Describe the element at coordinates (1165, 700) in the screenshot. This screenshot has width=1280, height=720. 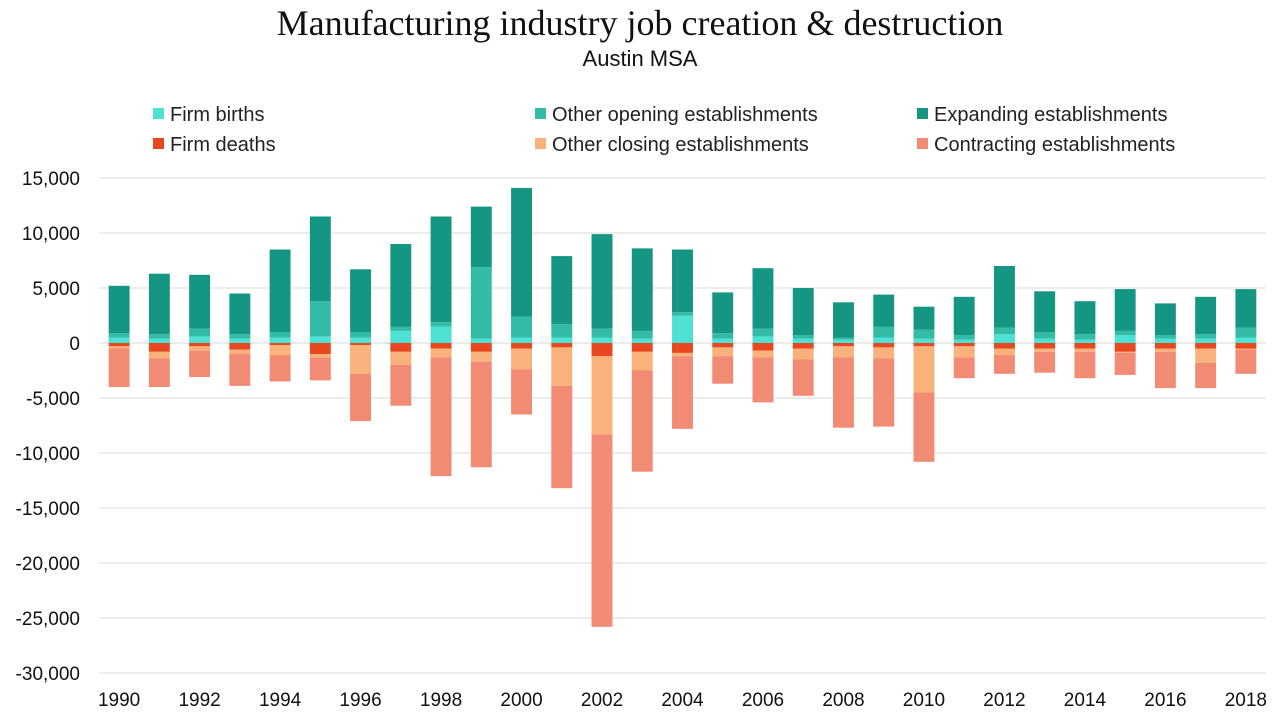
I see `x-tick-label: 2016` at that location.